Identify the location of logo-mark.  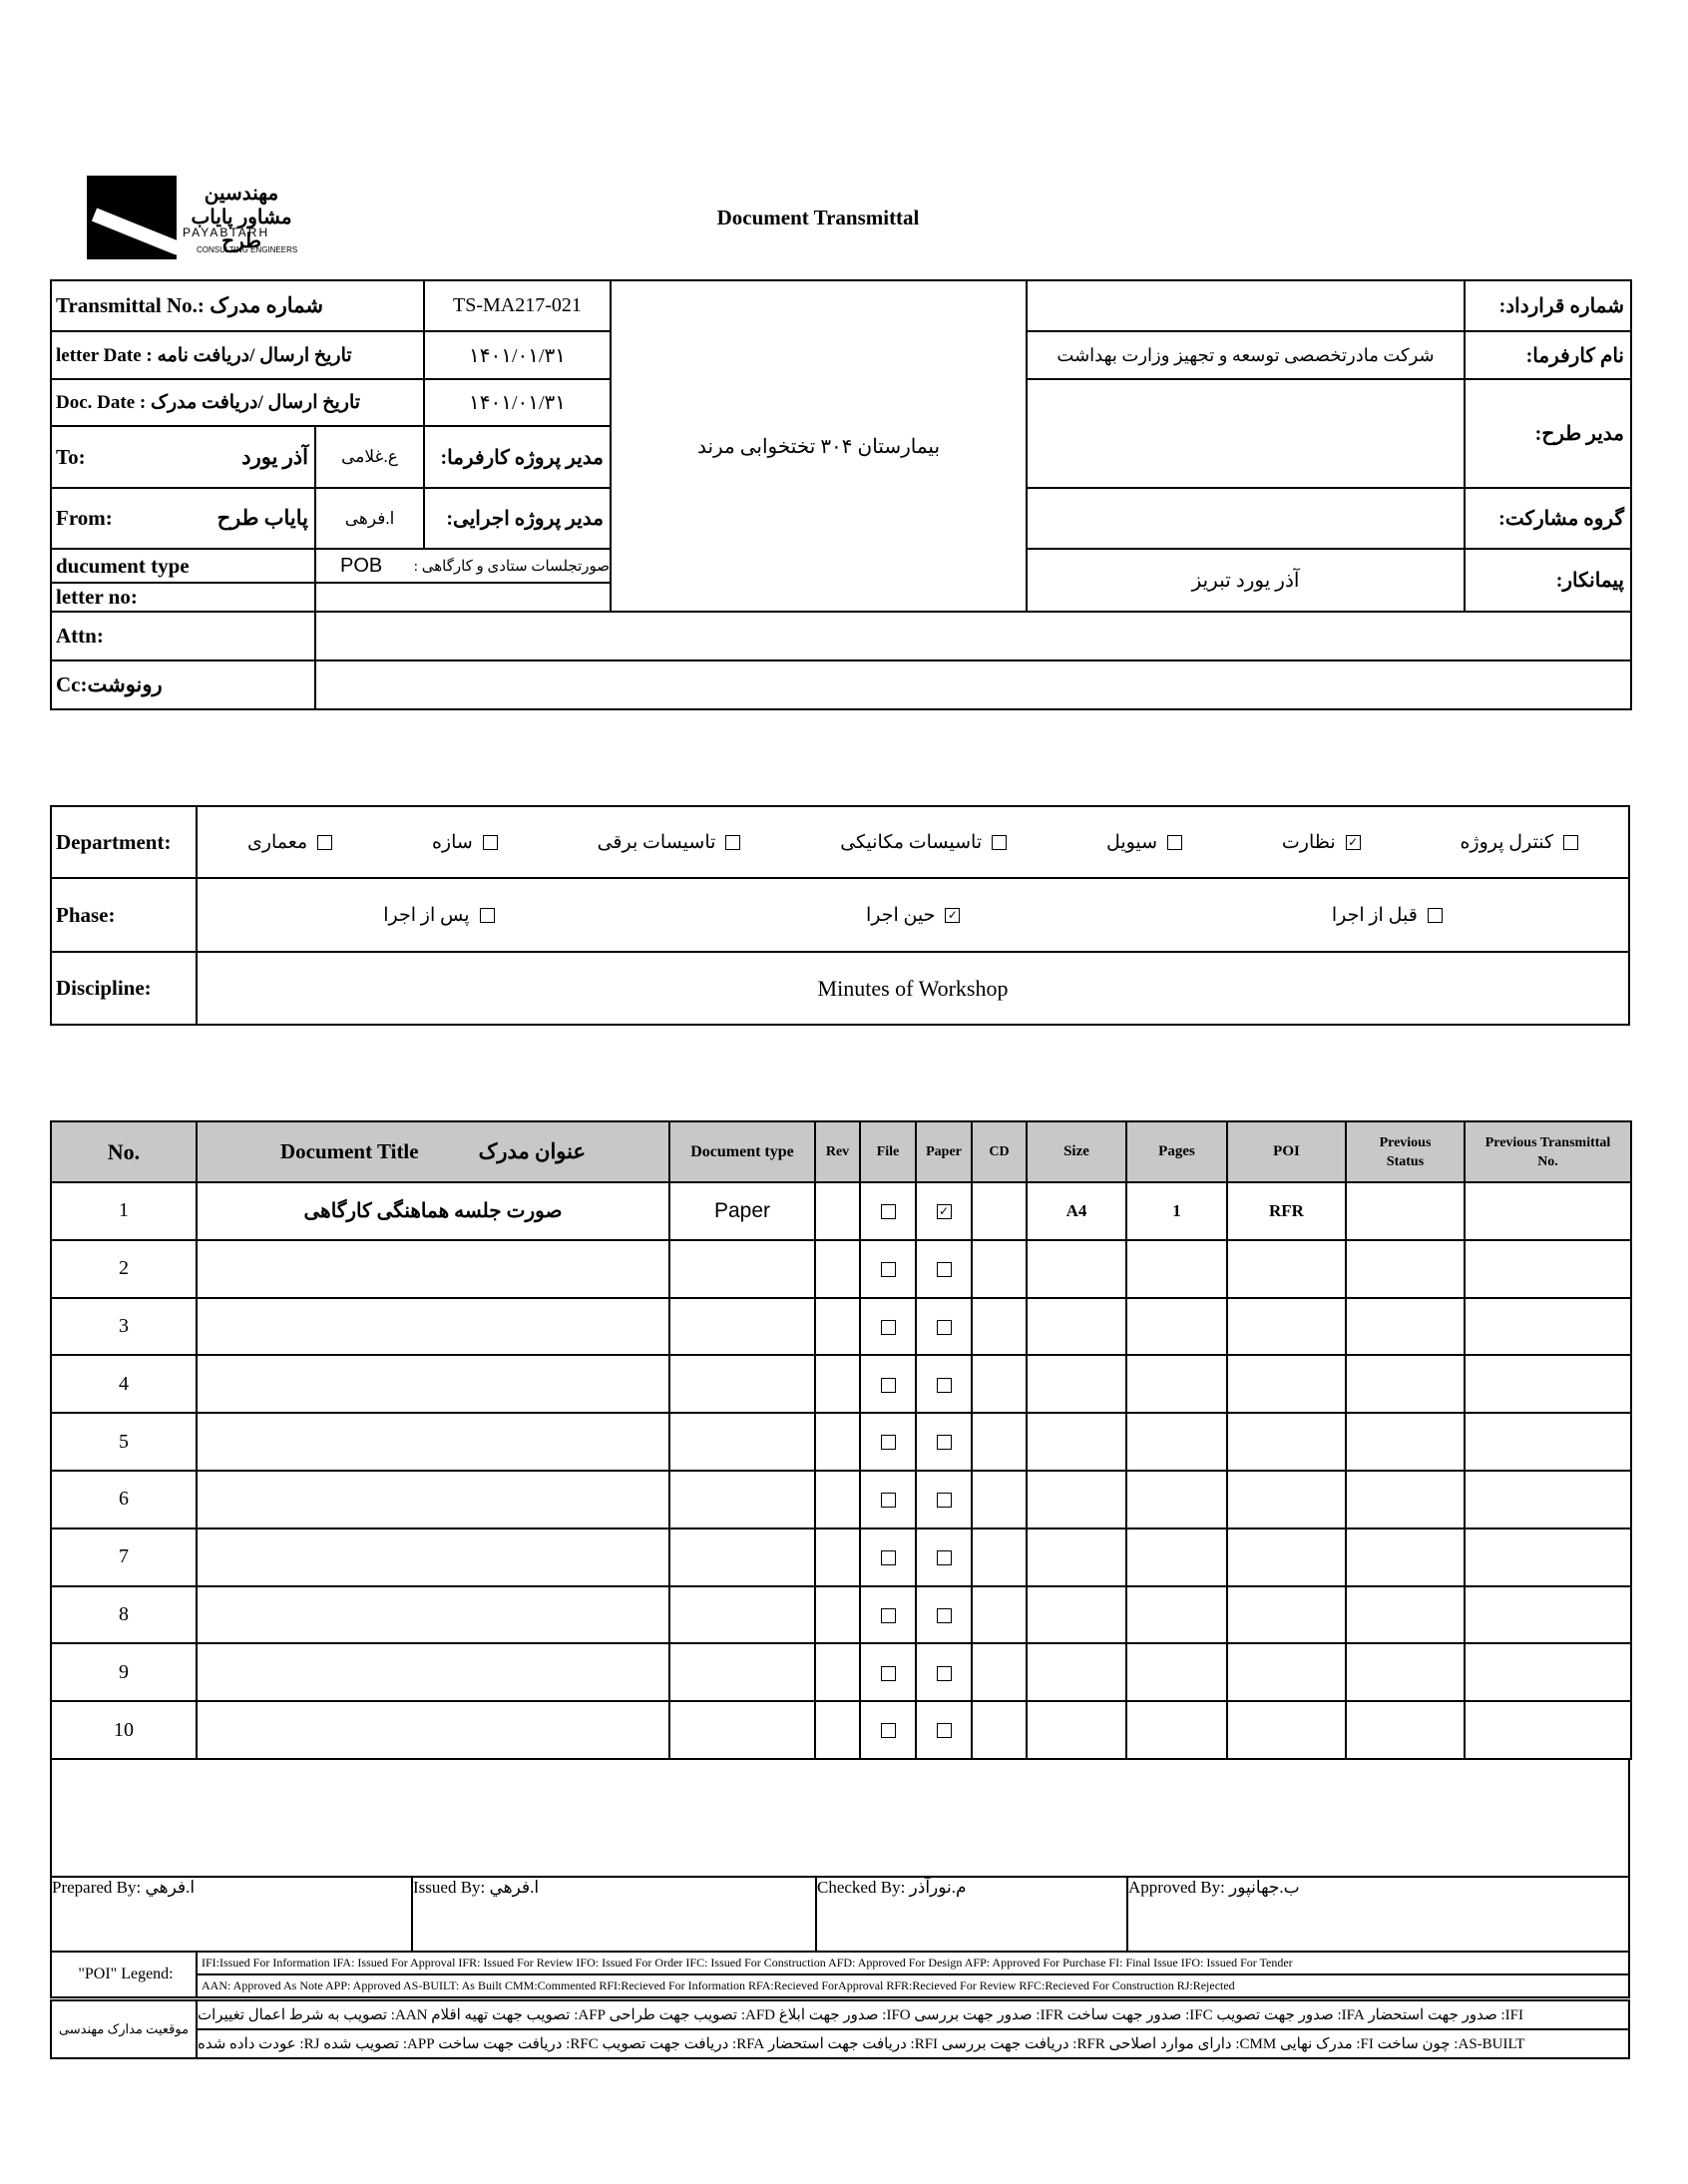
(132, 217).